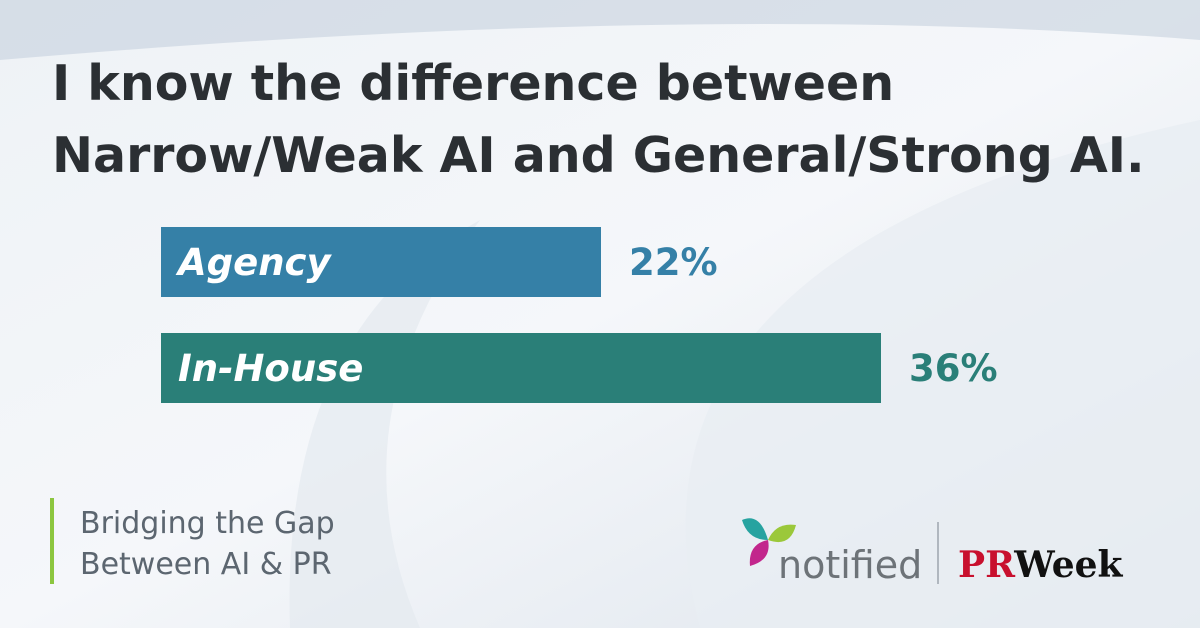 The image size is (1200, 628). I want to click on chart-title: I know the difference between, so click(473, 83).